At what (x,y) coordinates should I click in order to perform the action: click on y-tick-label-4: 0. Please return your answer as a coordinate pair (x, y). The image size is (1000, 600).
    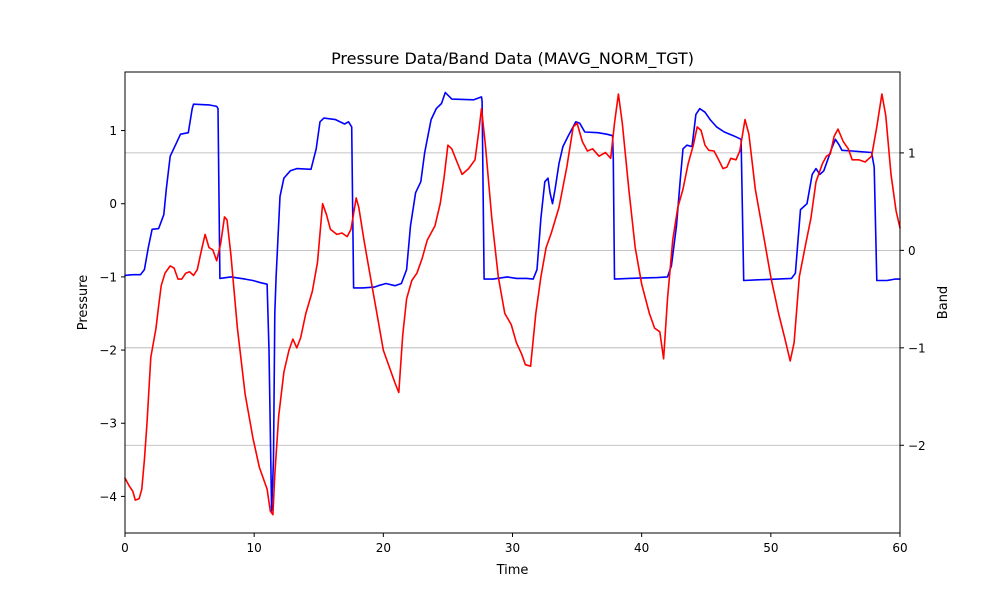
    Looking at the image, I should click on (113, 204).